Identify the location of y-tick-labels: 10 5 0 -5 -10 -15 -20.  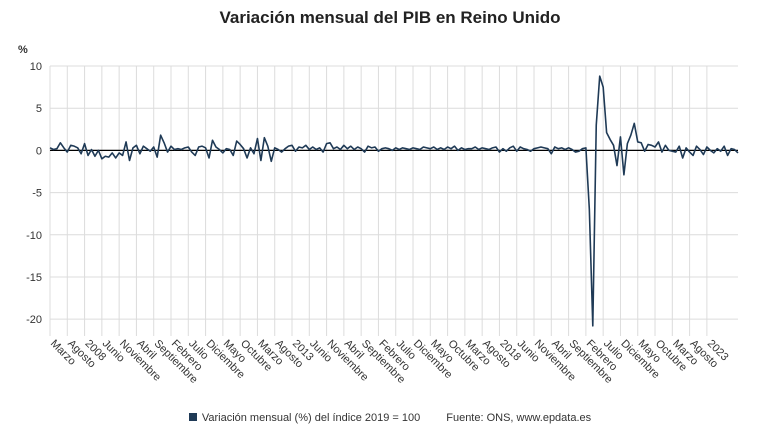
(34, 193).